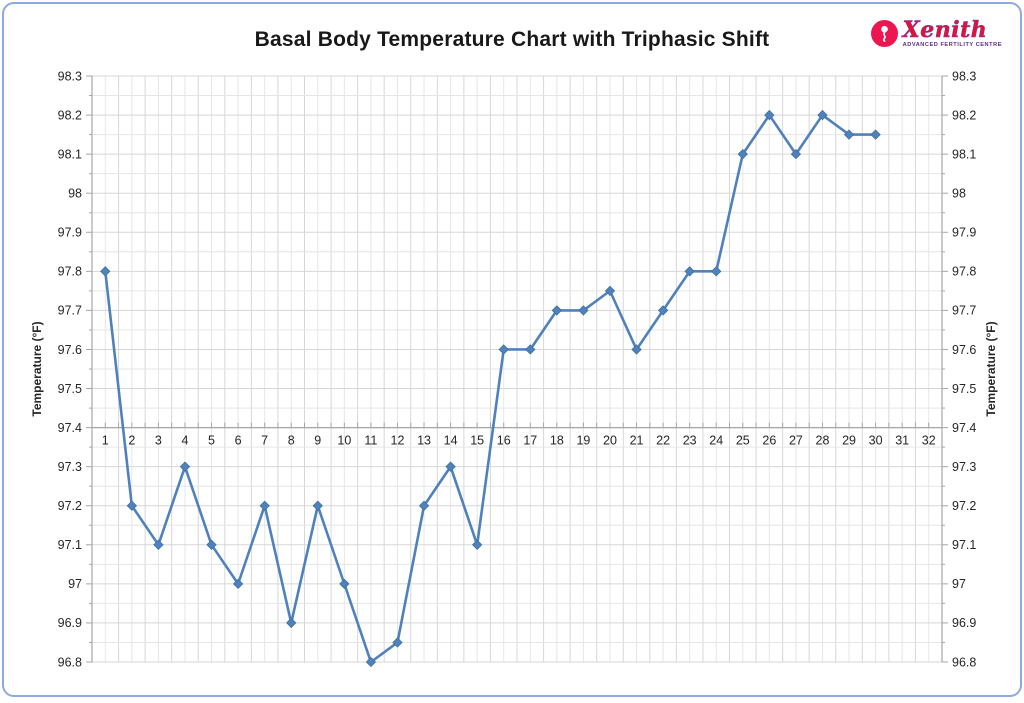 The width and height of the screenshot is (1024, 703). I want to click on svg-text: 20, so click(610, 441).